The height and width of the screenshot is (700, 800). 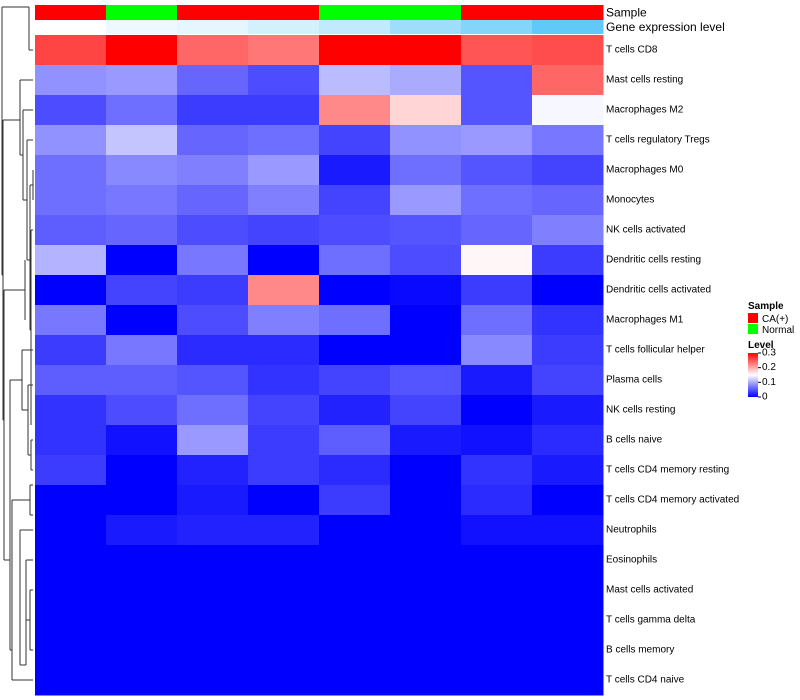 I want to click on legend-level-ticks: 0.3 0.2 0.1 0, so click(x=767, y=375).